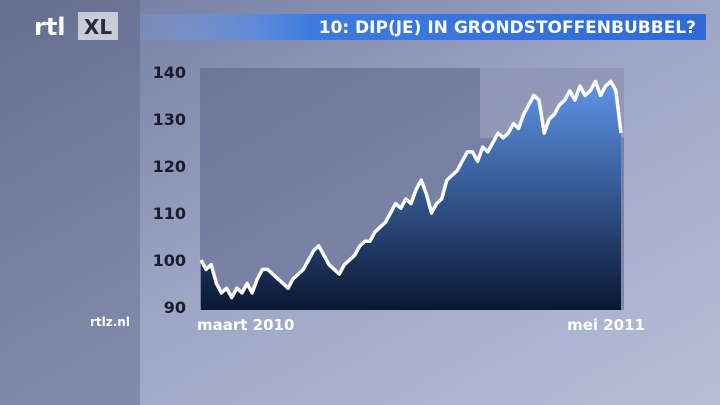 This screenshot has width=720, height=405. What do you see at coordinates (169, 72) in the screenshot?
I see `y-tick-label: 140` at bounding box center [169, 72].